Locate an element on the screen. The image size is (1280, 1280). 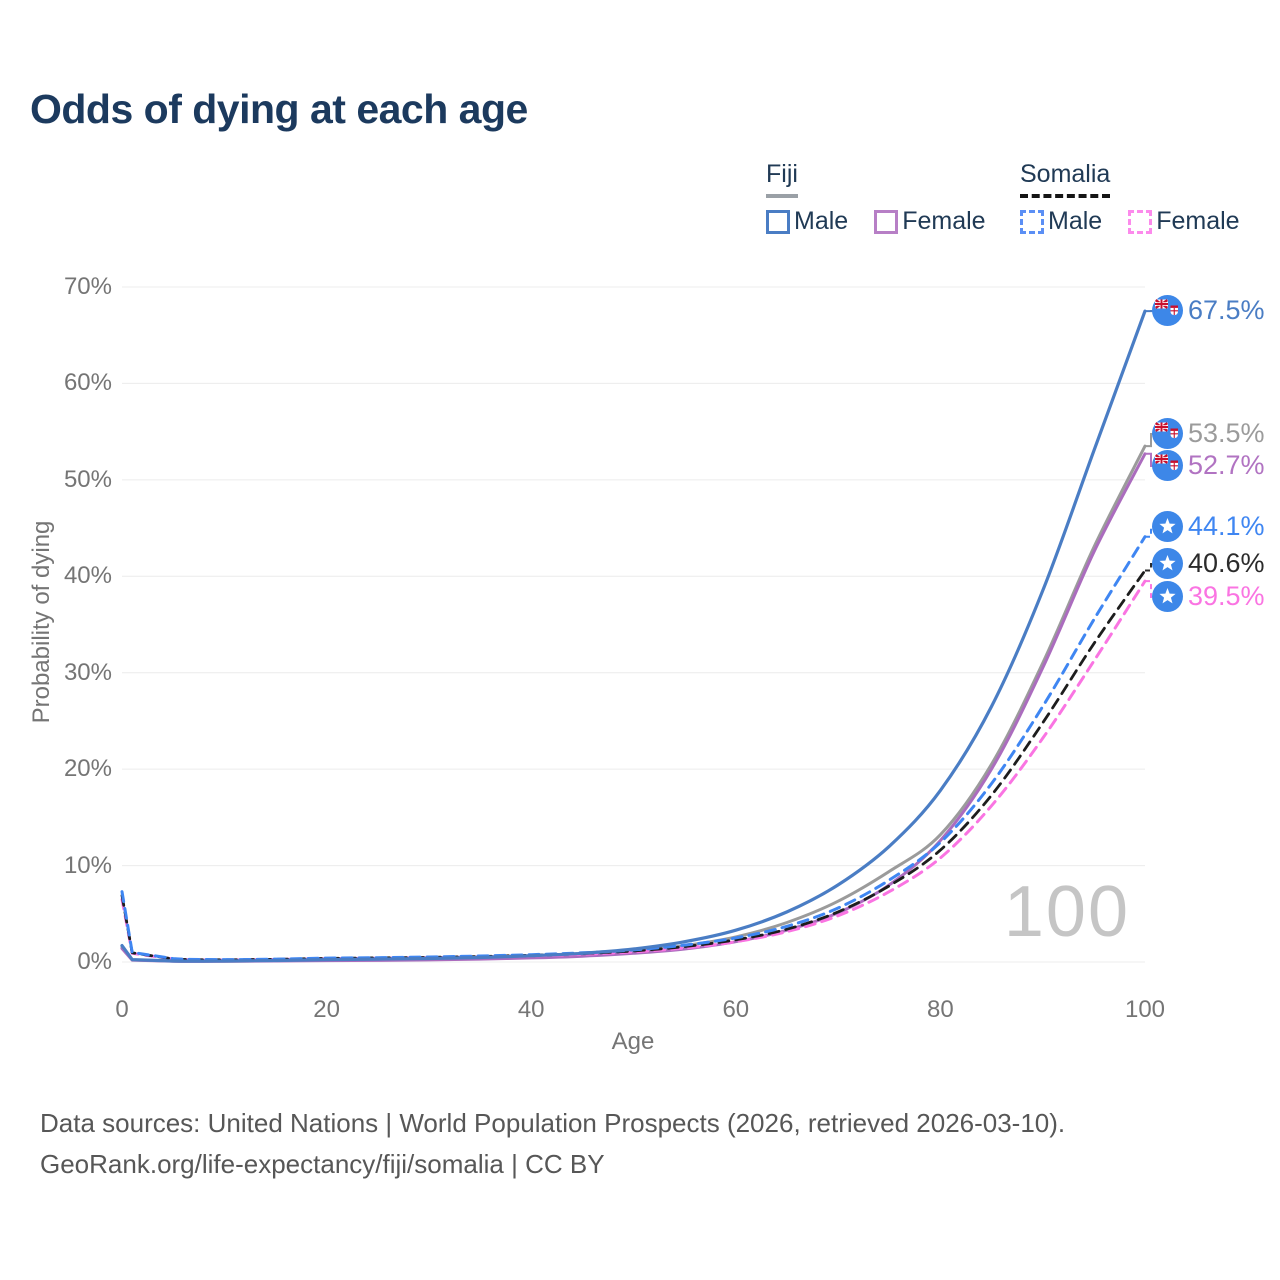
y-tick-label: 50% is located at coordinates (87, 479).